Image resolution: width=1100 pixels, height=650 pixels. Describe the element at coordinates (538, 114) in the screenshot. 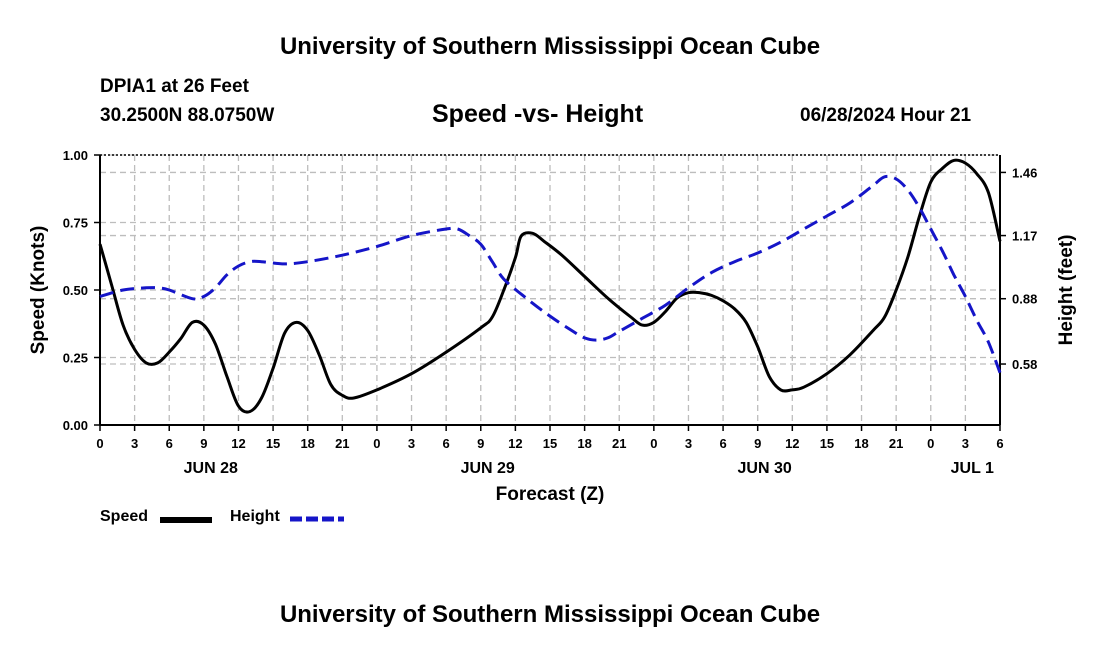

I see `chart-subtitle: Speed -vs- Height` at that location.